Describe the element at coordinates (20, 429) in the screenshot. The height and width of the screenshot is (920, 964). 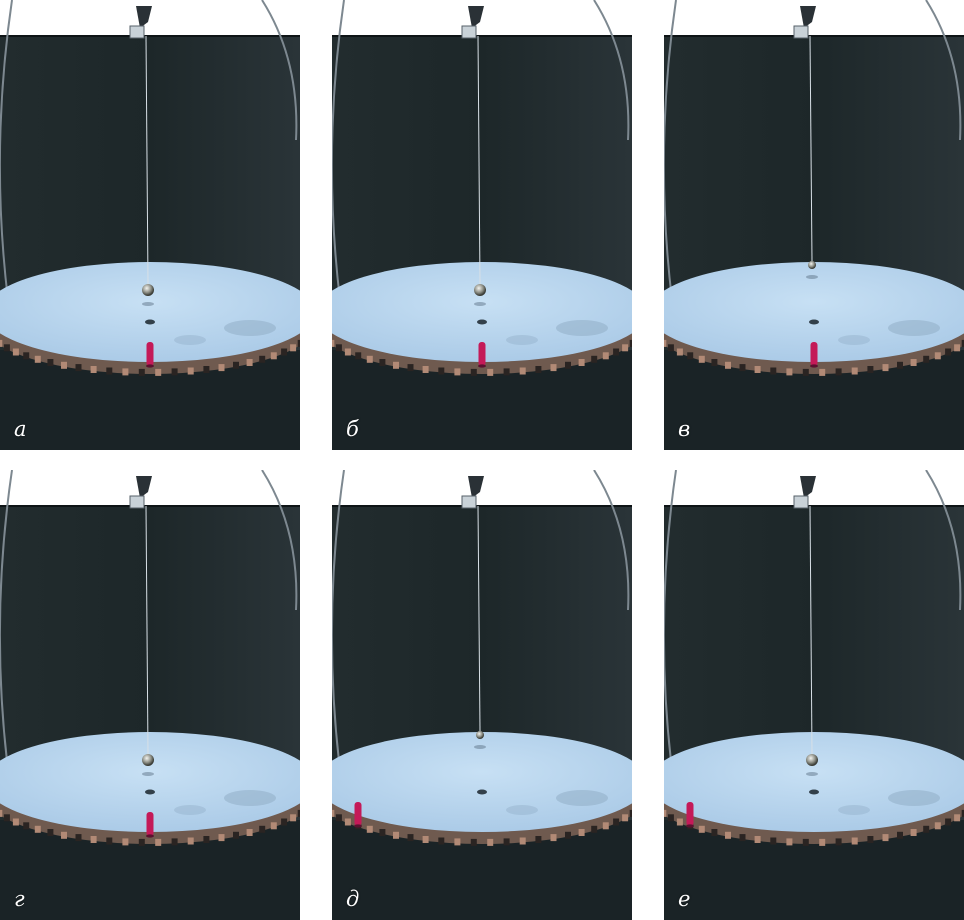
I see `panel-label-a: а` at that location.